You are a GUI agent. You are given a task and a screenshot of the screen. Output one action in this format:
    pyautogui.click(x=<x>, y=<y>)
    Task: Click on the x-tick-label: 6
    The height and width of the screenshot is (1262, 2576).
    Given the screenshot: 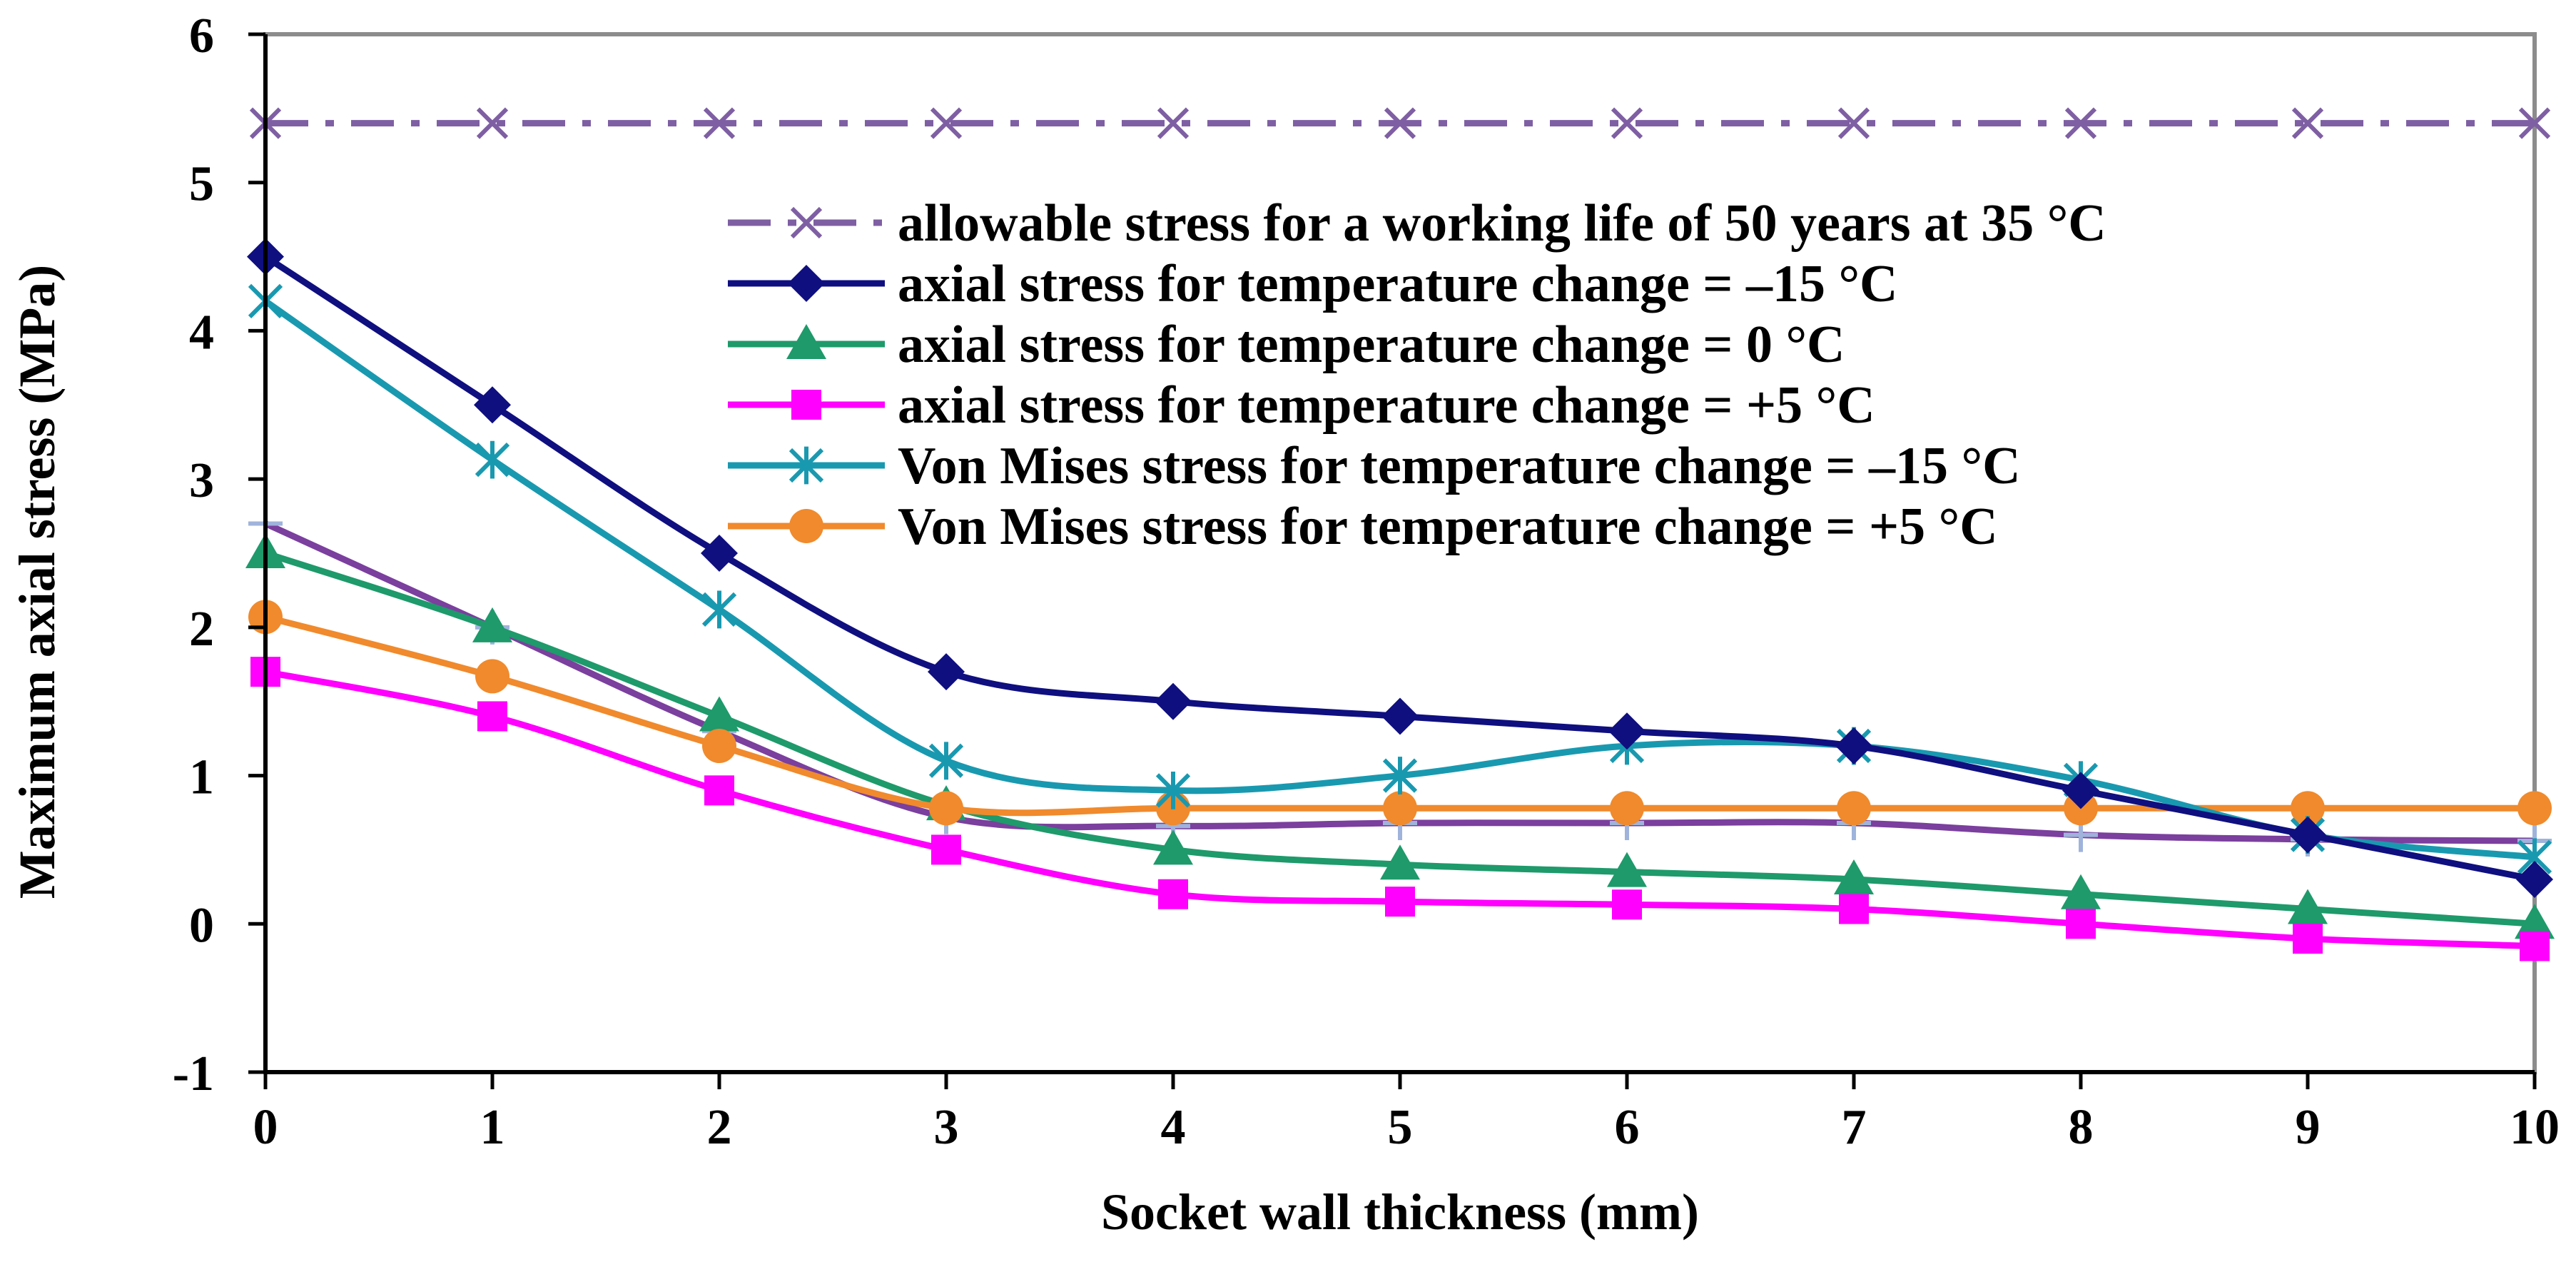 What is the action you would take?
    pyautogui.click(x=1627, y=1127)
    